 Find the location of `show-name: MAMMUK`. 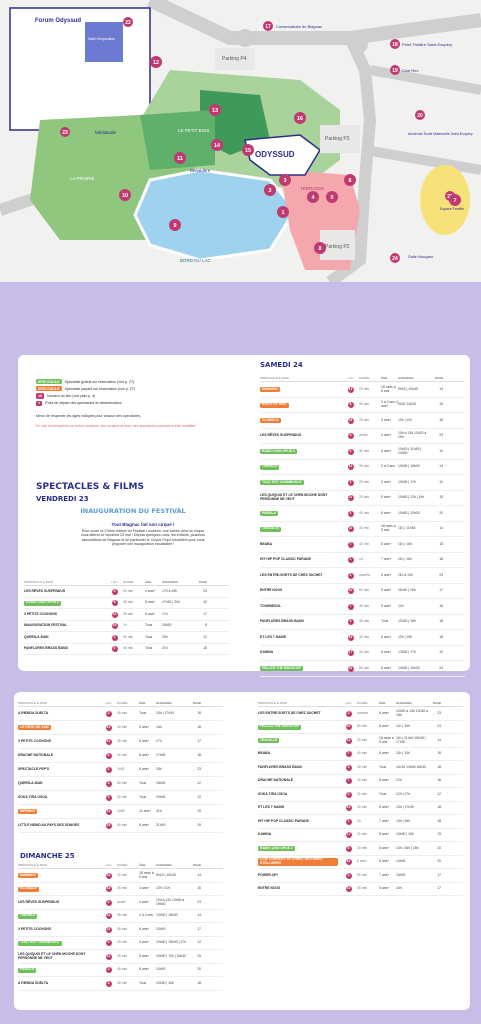

show-name: MAMMUK is located at coordinates (28, 875).